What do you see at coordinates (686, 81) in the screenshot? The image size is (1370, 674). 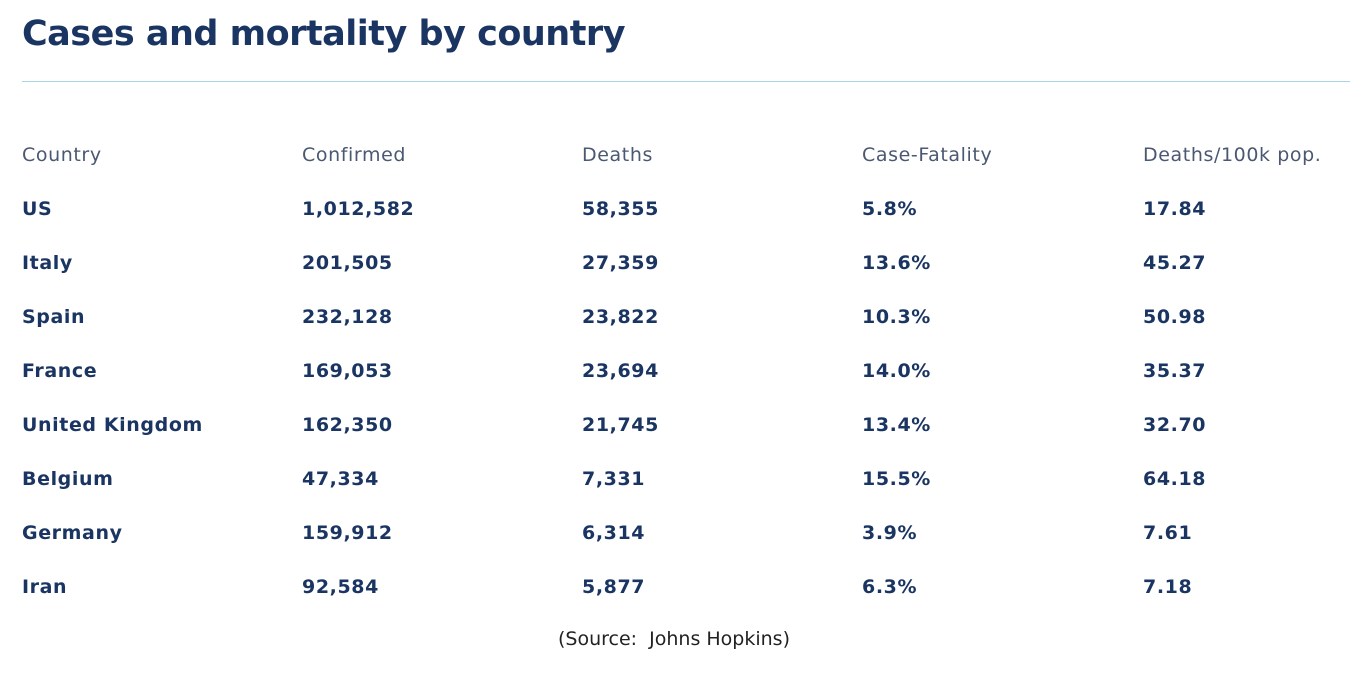 I see `title-divider` at bounding box center [686, 81].